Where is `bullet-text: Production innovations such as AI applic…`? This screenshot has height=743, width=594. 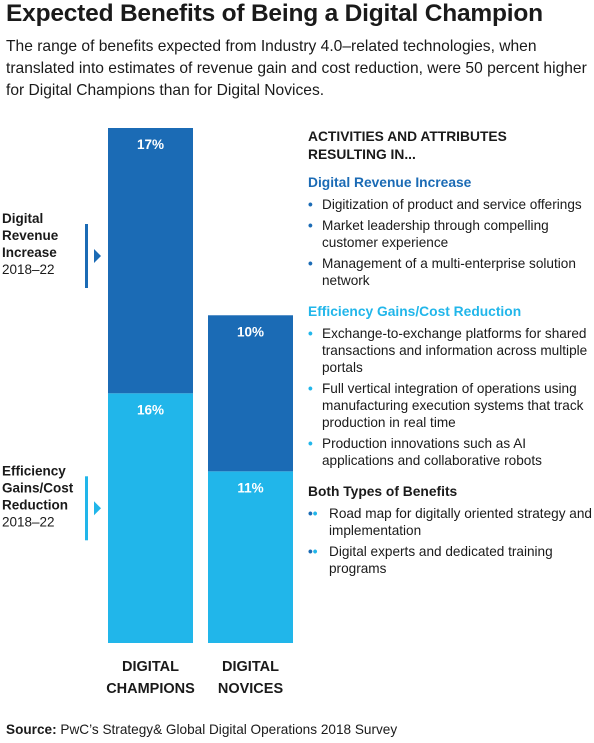 bullet-text: Production innovations such as AI applic… is located at coordinates (432, 452).